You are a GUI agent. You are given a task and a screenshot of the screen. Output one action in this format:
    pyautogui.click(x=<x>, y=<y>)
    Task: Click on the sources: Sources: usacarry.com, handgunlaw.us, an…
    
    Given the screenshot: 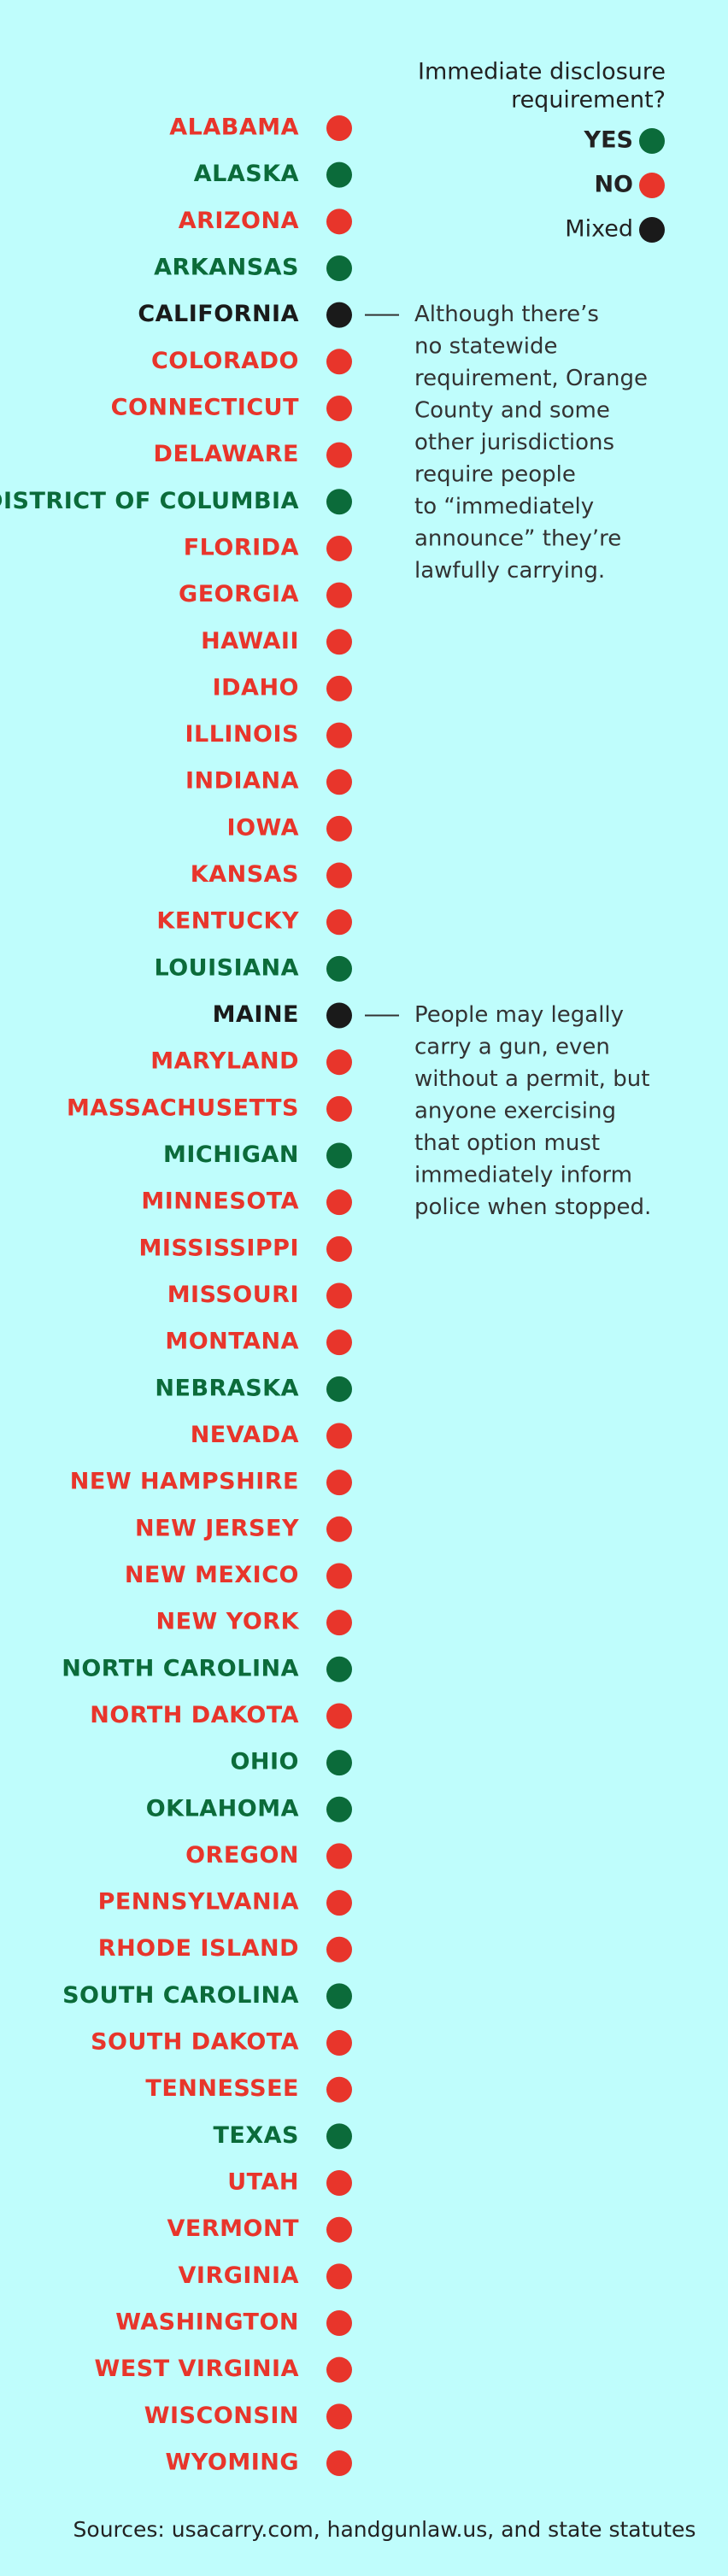 What is the action you would take?
    pyautogui.click(x=384, y=2529)
    